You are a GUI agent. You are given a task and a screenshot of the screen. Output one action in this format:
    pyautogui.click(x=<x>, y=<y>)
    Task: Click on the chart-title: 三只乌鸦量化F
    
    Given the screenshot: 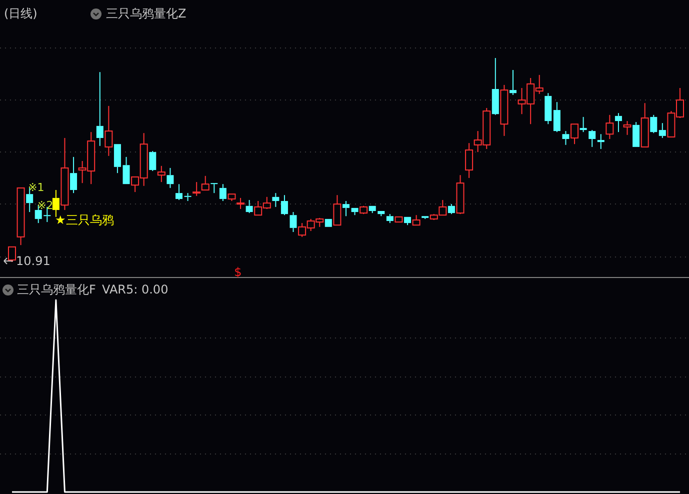 What is the action you would take?
    pyautogui.click(x=56, y=289)
    